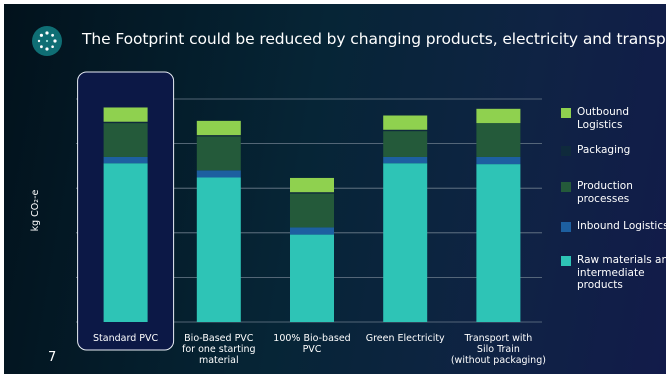 The width and height of the screenshot is (671, 379). What do you see at coordinates (621, 226) in the screenshot?
I see `legend-label: Inbound Logistics` at bounding box center [621, 226].